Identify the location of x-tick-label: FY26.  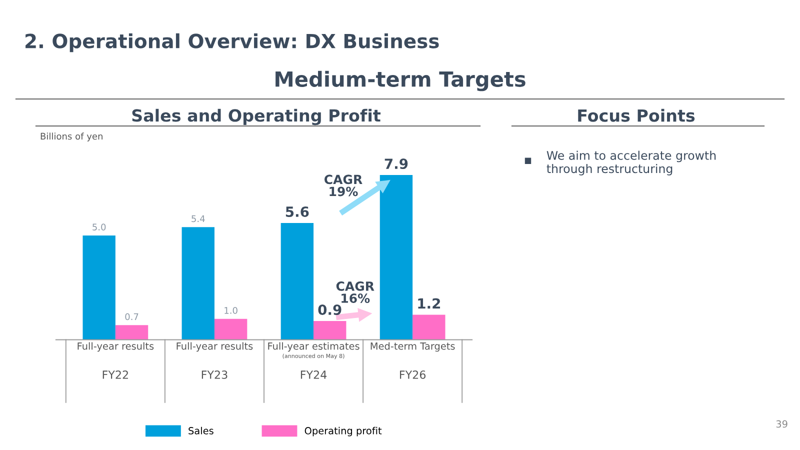
(413, 374).